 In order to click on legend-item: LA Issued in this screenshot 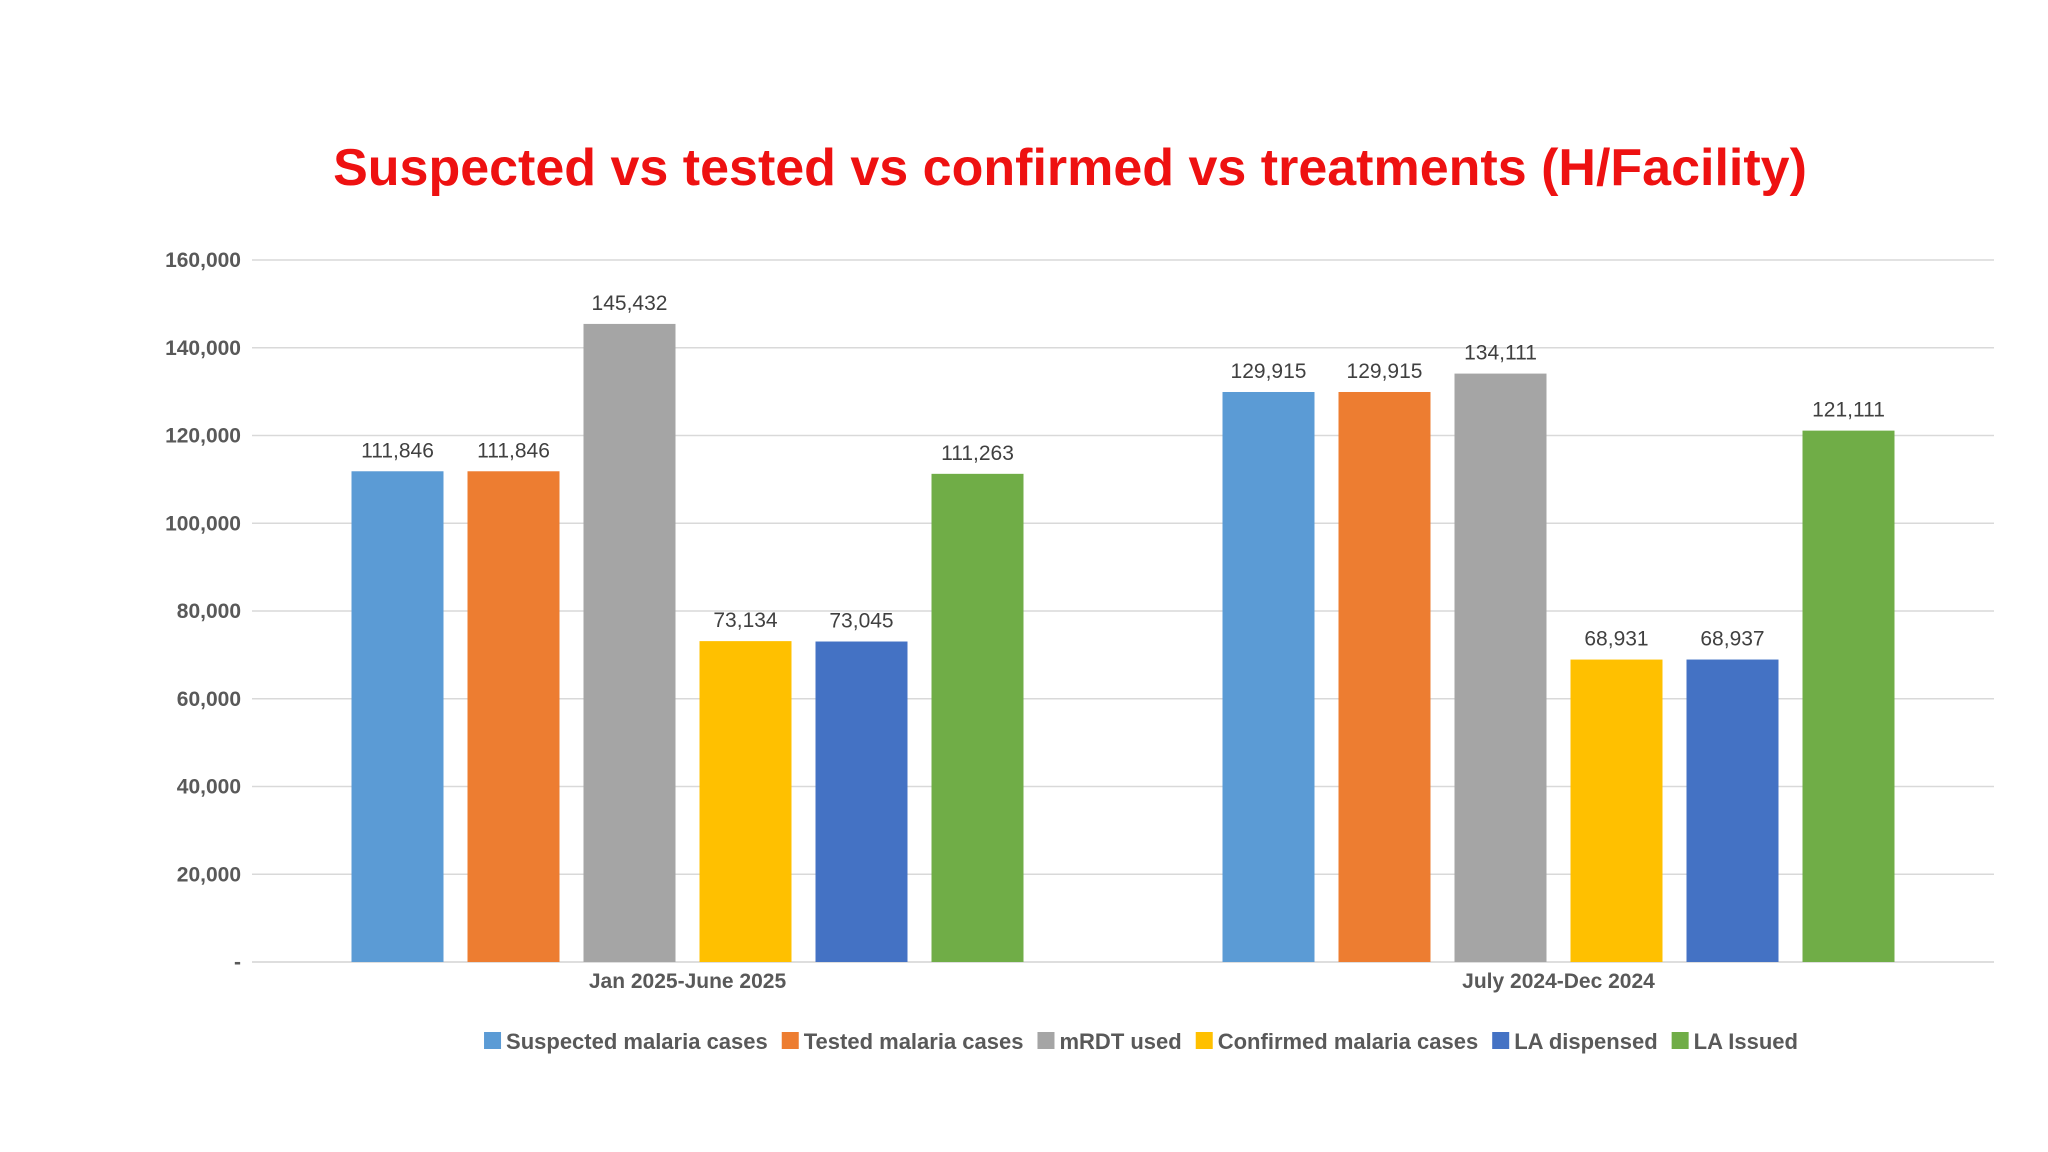, I will do `click(1734, 1041)`.